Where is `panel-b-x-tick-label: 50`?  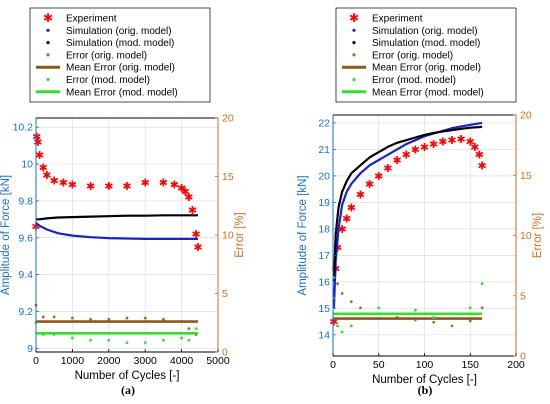 panel-b-x-tick-label: 50 is located at coordinates (379, 365).